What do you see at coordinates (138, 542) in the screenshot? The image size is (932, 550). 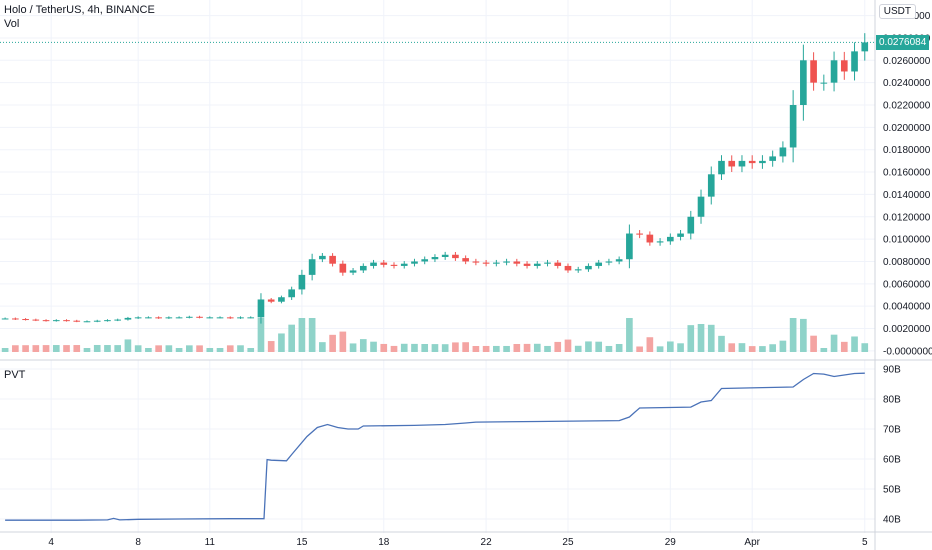 I see `x-tick-label: 8` at bounding box center [138, 542].